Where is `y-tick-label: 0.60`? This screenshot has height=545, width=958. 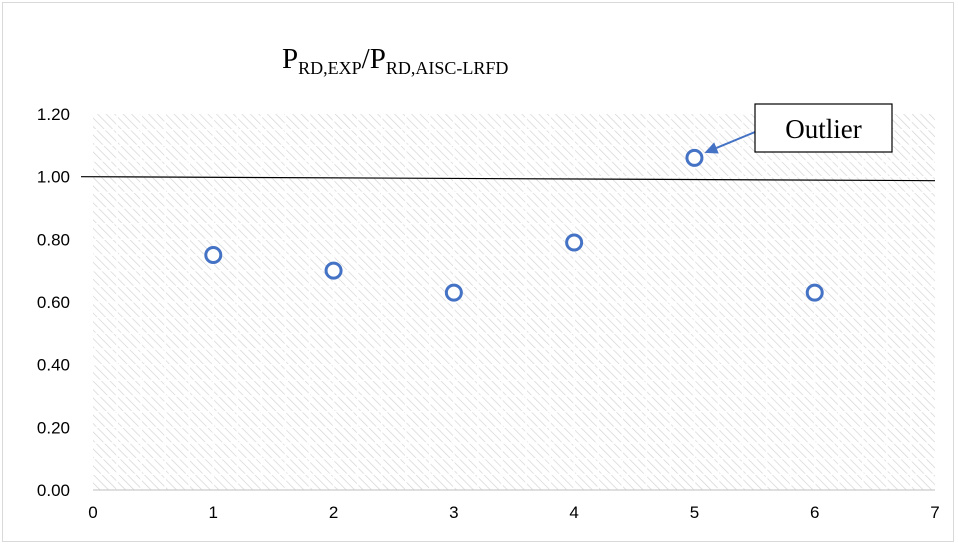 y-tick-label: 0.60 is located at coordinates (53, 302).